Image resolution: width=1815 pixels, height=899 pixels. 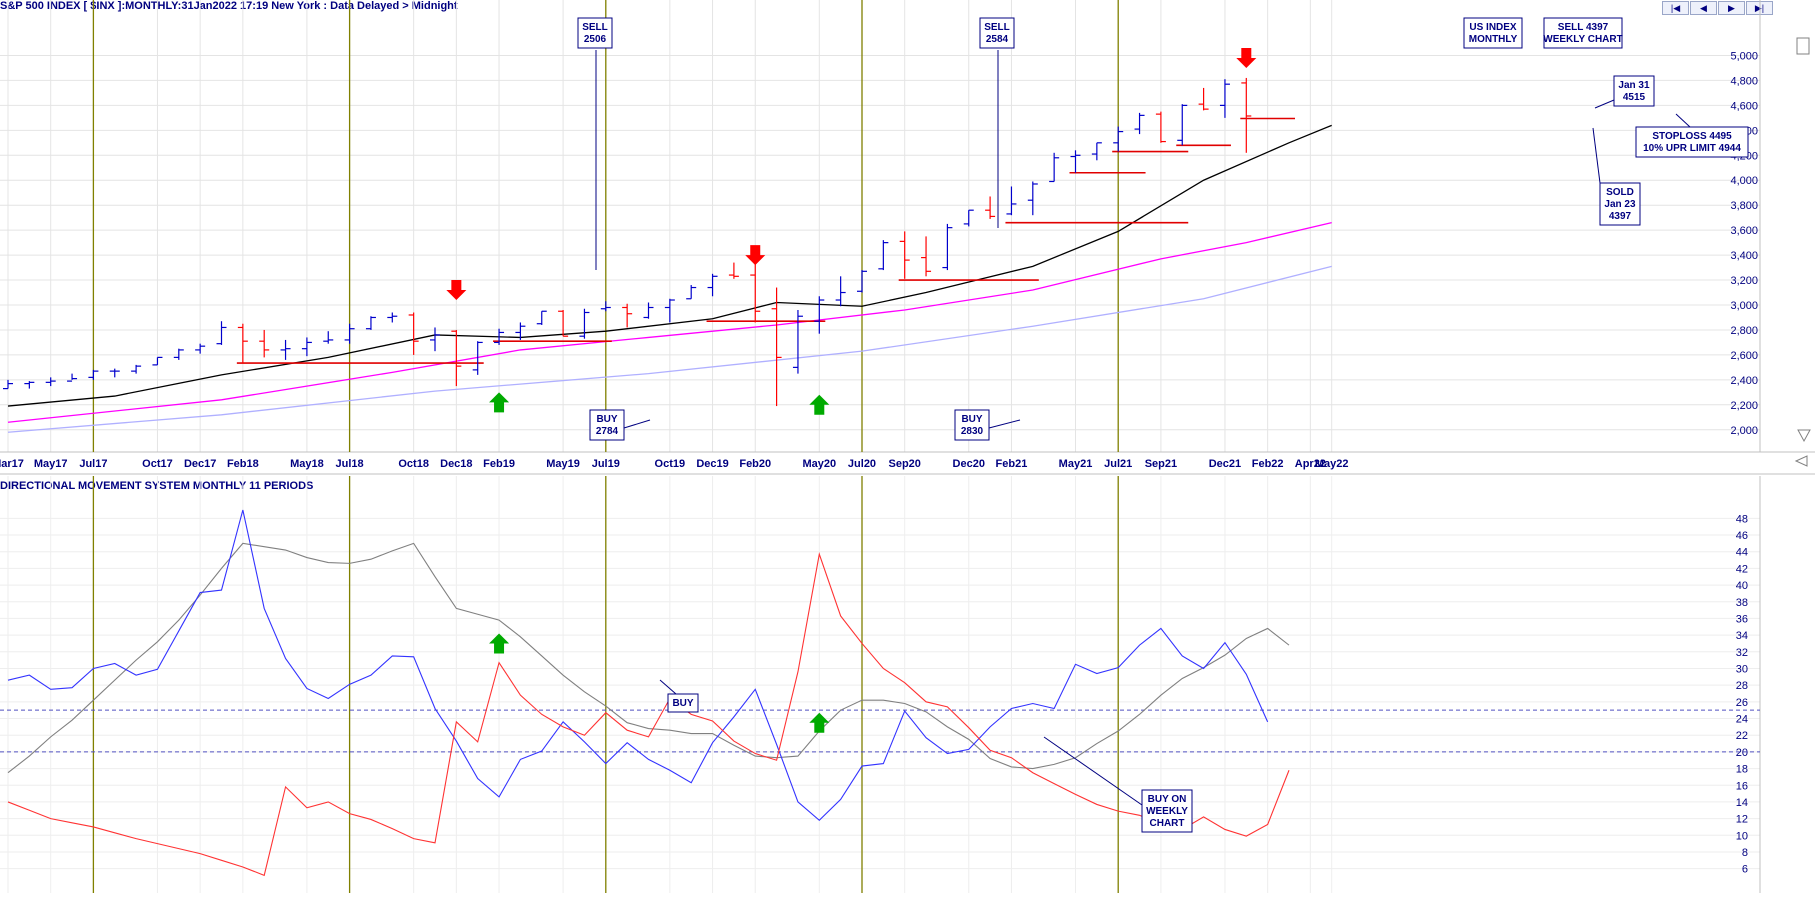 What do you see at coordinates (1744, 256) in the screenshot?
I see `price-tick-label: 3,400` at bounding box center [1744, 256].